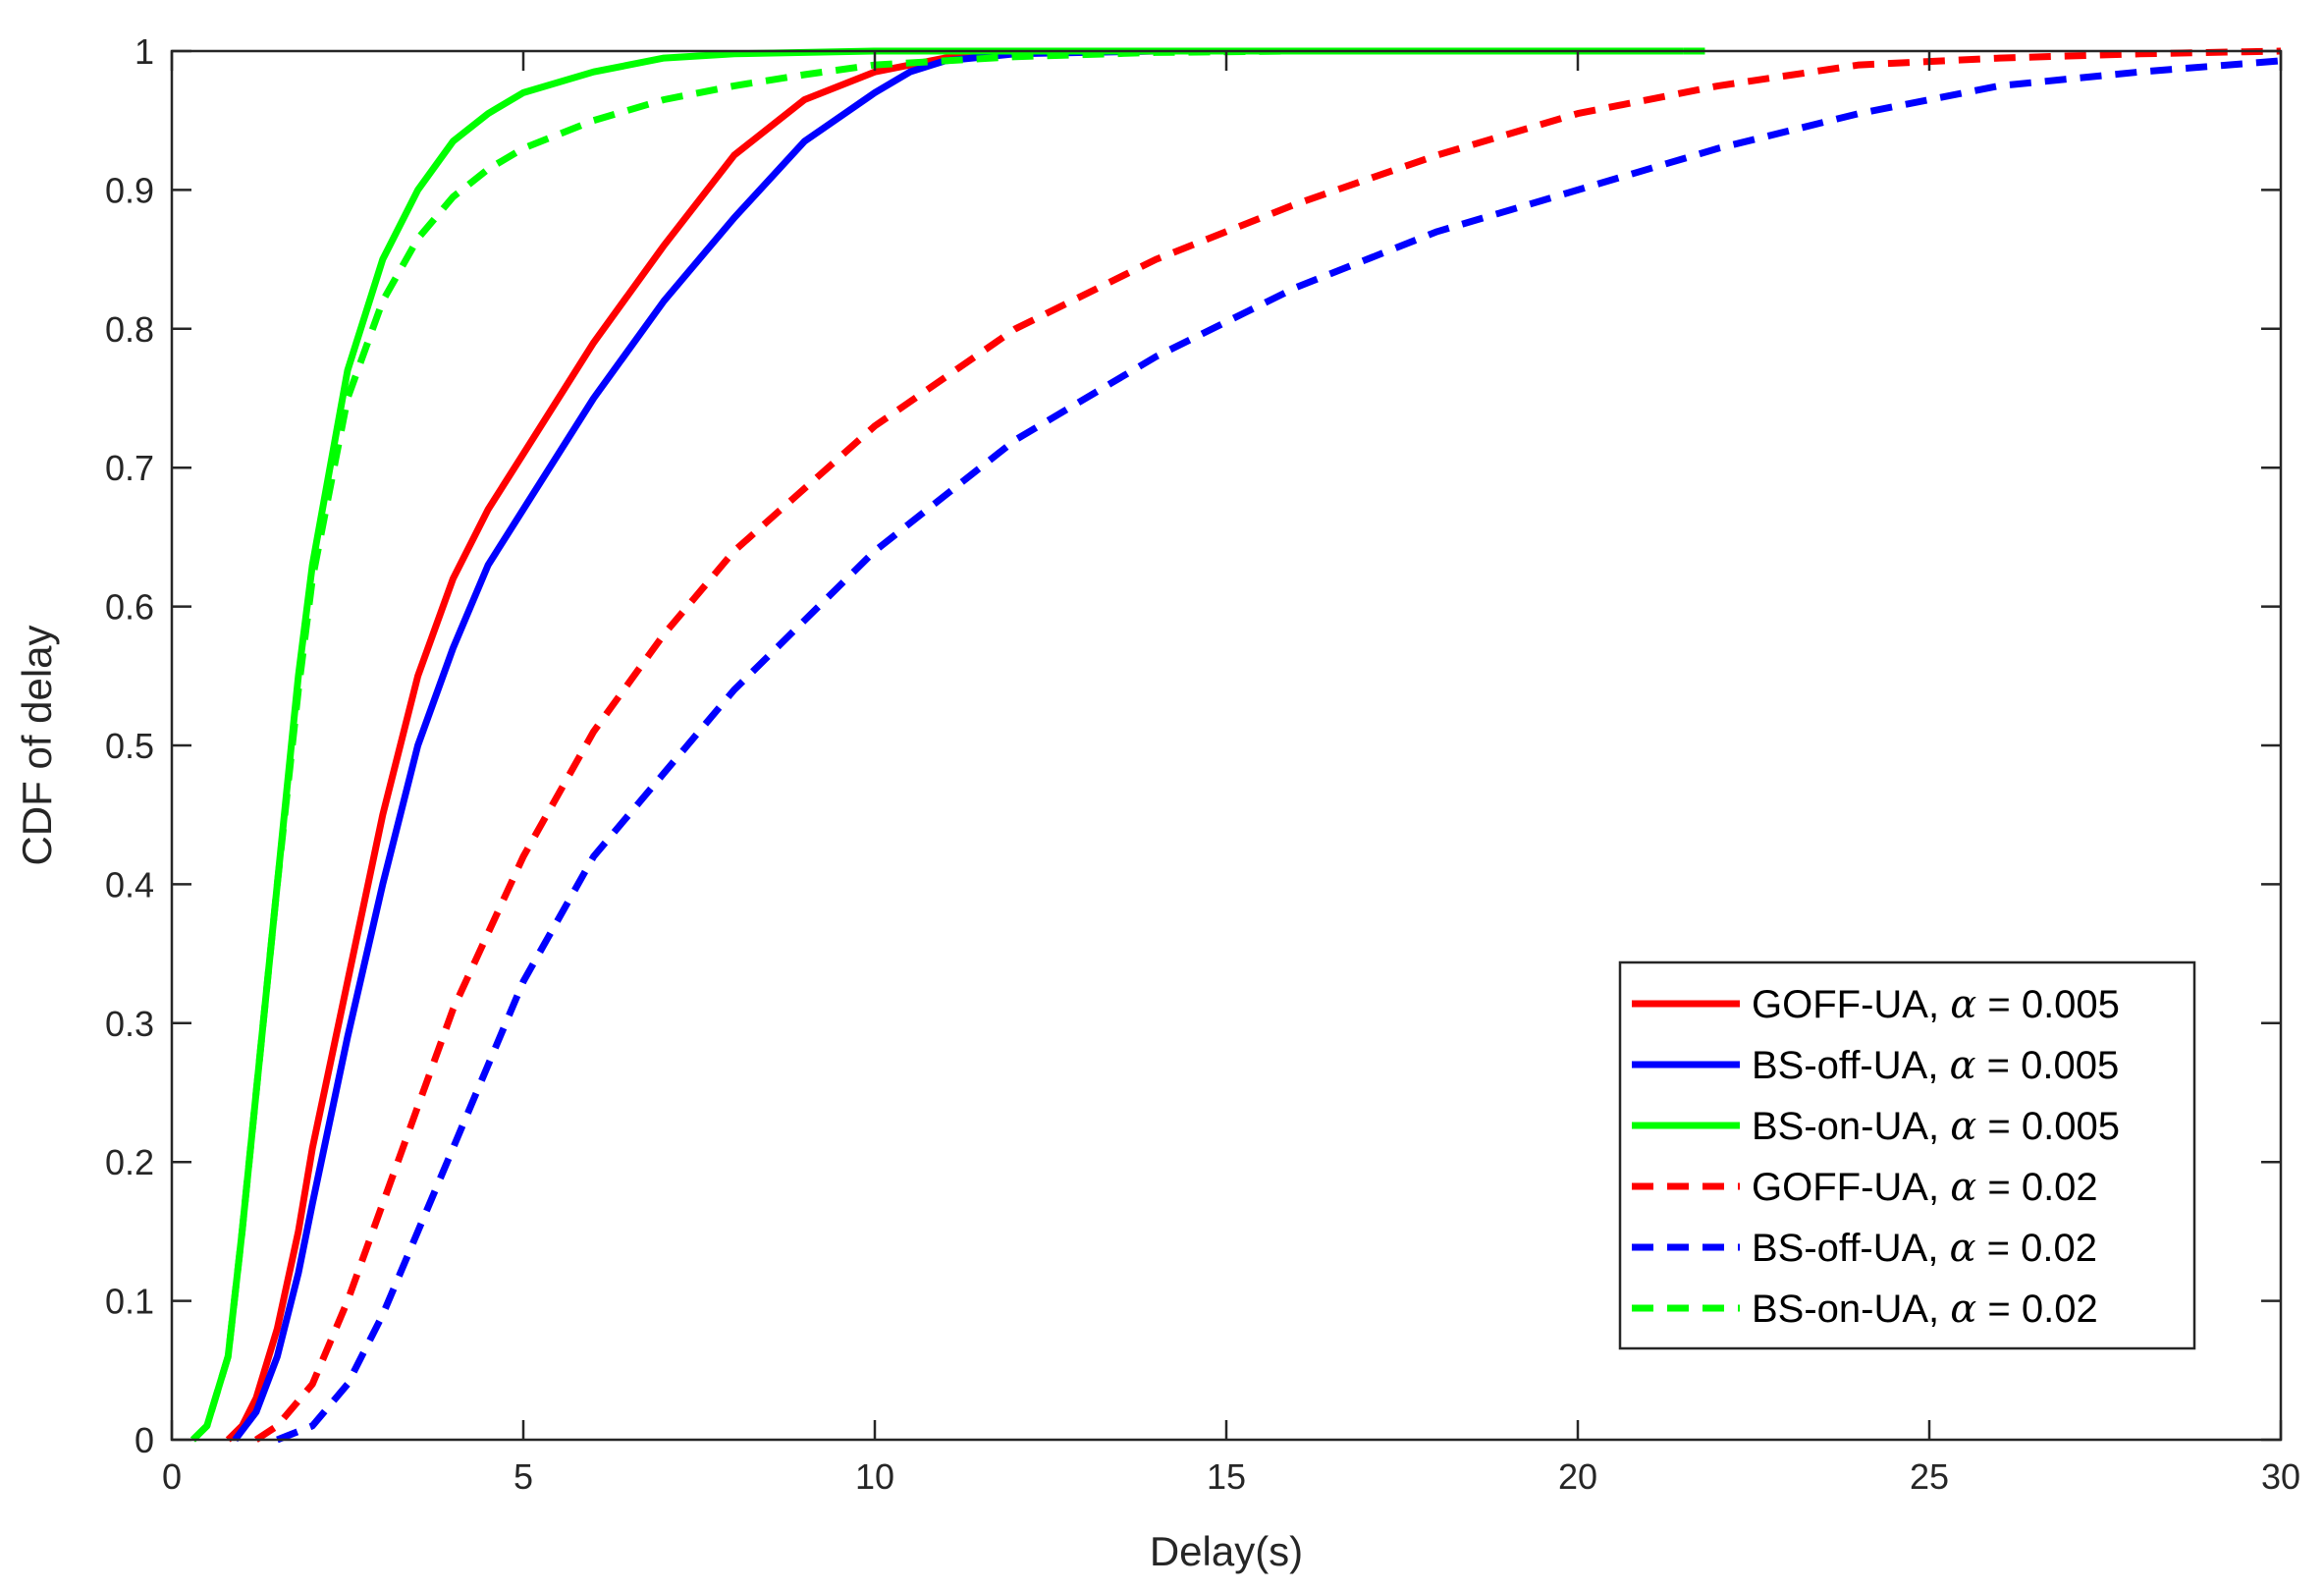 The width and height of the screenshot is (2324, 1590). Describe the element at coordinates (1929, 1477) in the screenshot. I see `x-tick-label: 25` at that location.